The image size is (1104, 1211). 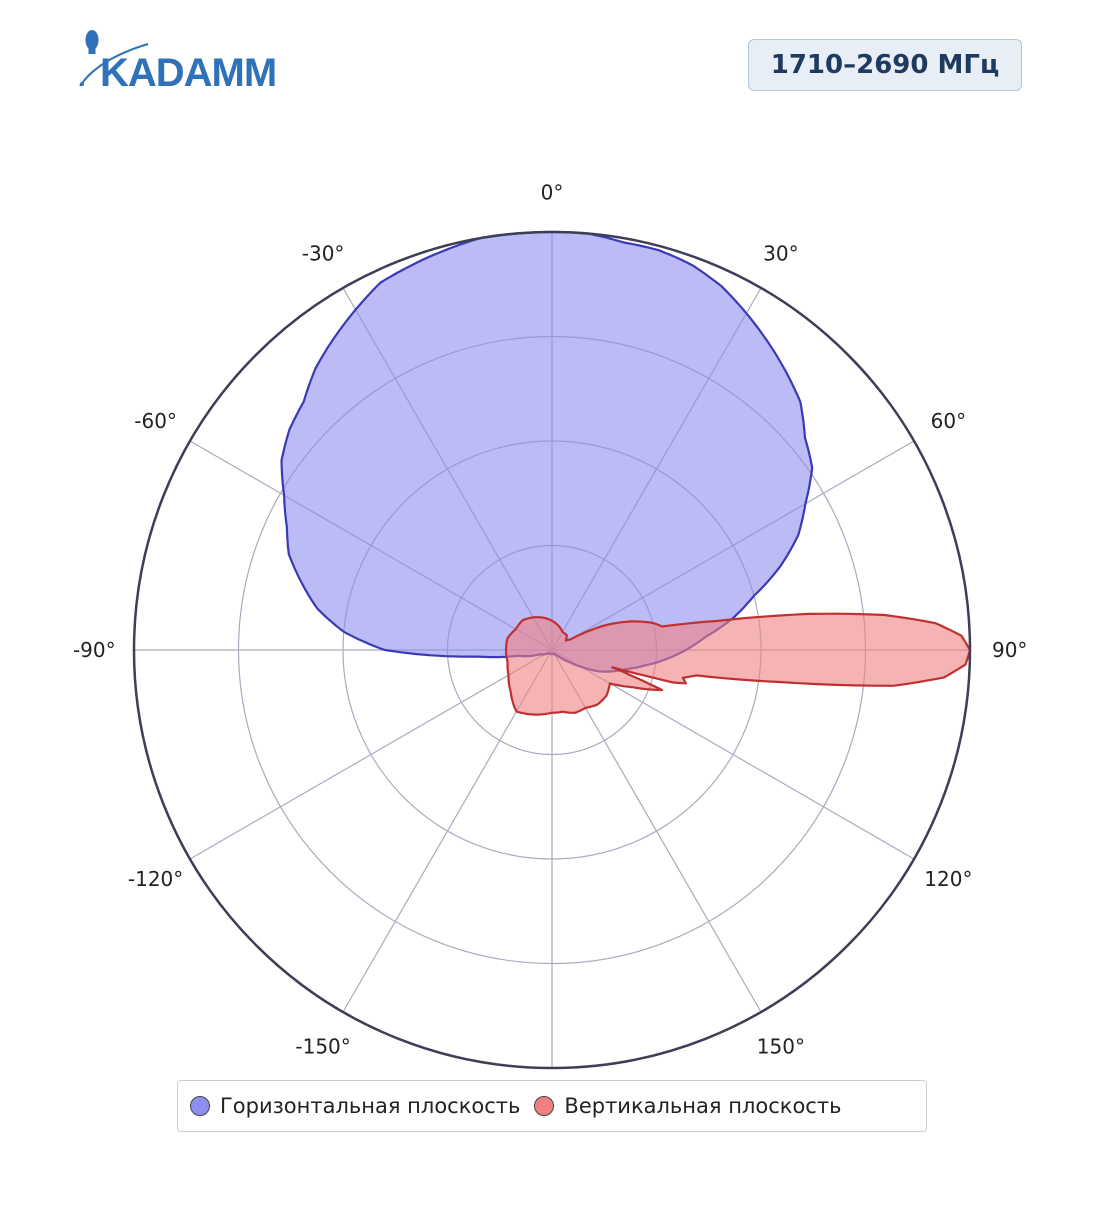 What do you see at coordinates (188, 72) in the screenshot?
I see `logo-text: KADAMM` at bounding box center [188, 72].